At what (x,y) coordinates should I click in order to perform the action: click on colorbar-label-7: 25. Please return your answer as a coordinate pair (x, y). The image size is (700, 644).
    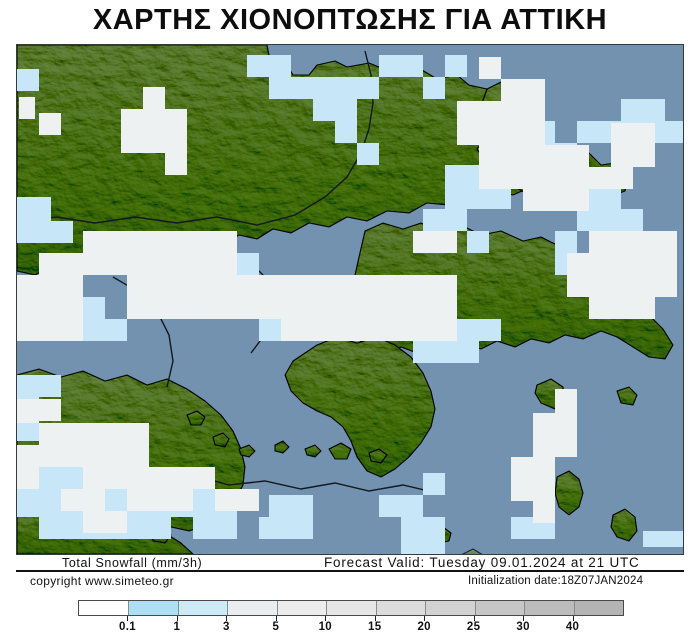
    Looking at the image, I should click on (473, 627).